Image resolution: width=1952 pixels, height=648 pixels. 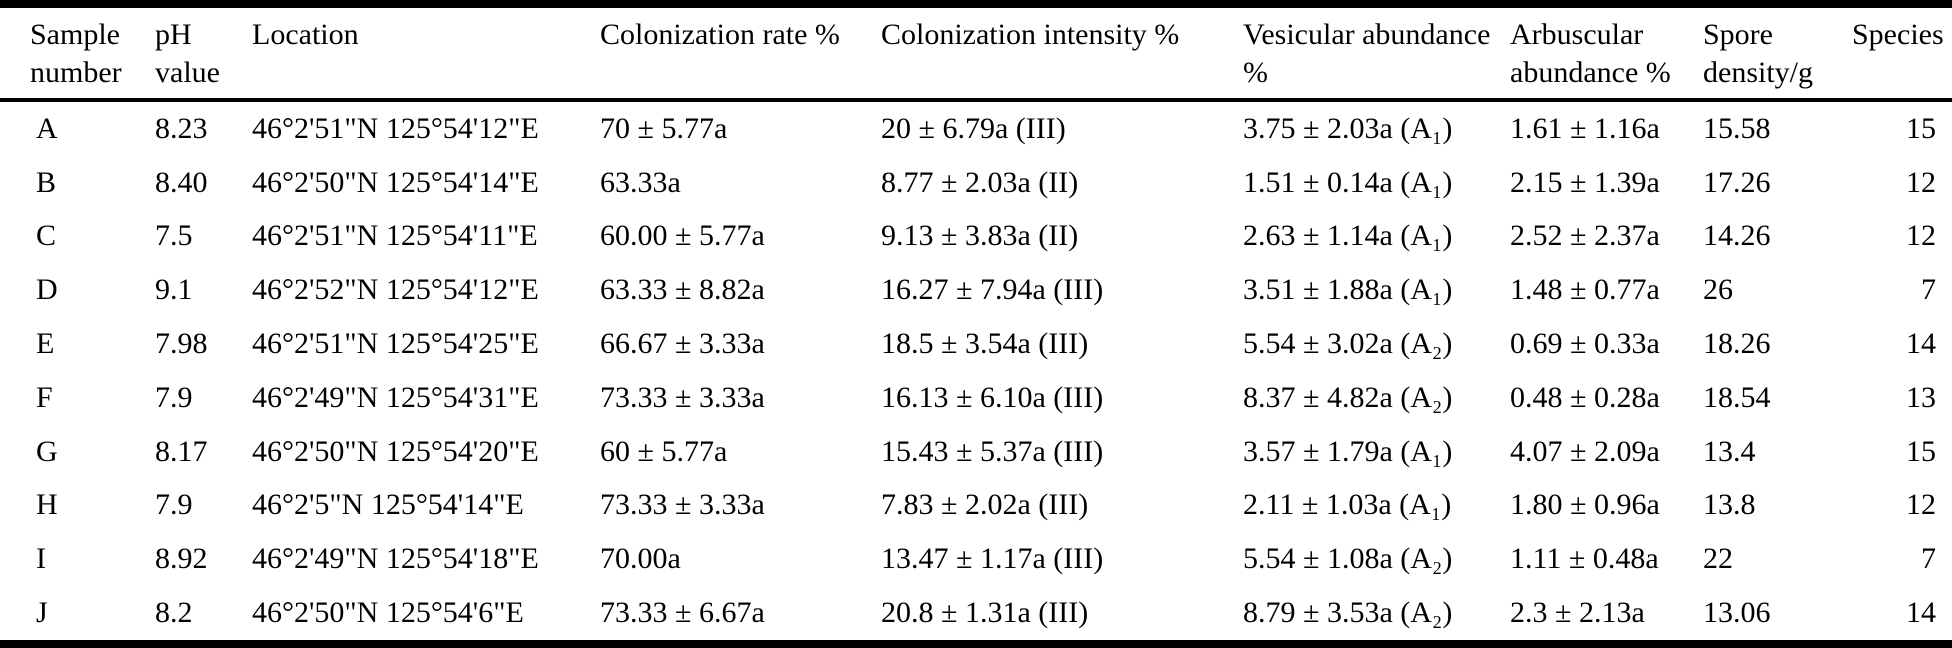 I want to click on cell-sample-number: A, so click(x=47, y=128).